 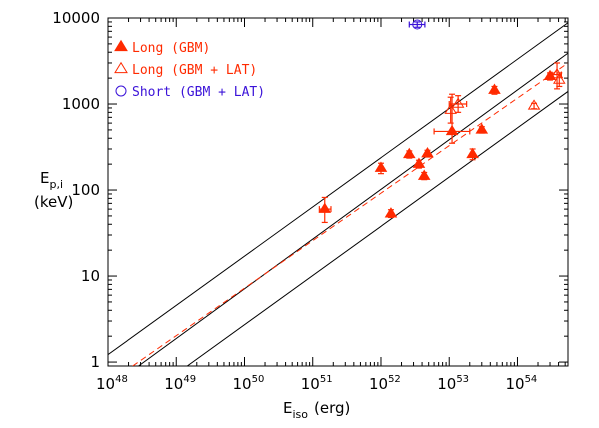 What do you see at coordinates (317, 383) in the screenshot?
I see `x-tick-label: 1051` at bounding box center [317, 383].